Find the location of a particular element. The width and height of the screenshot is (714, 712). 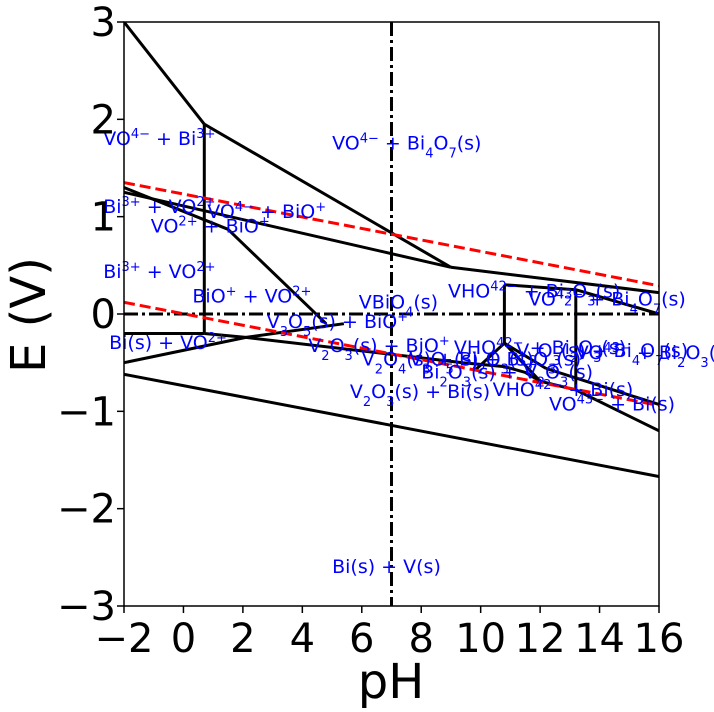

region-label: Bi(s) + V(s) is located at coordinates (386, 567).